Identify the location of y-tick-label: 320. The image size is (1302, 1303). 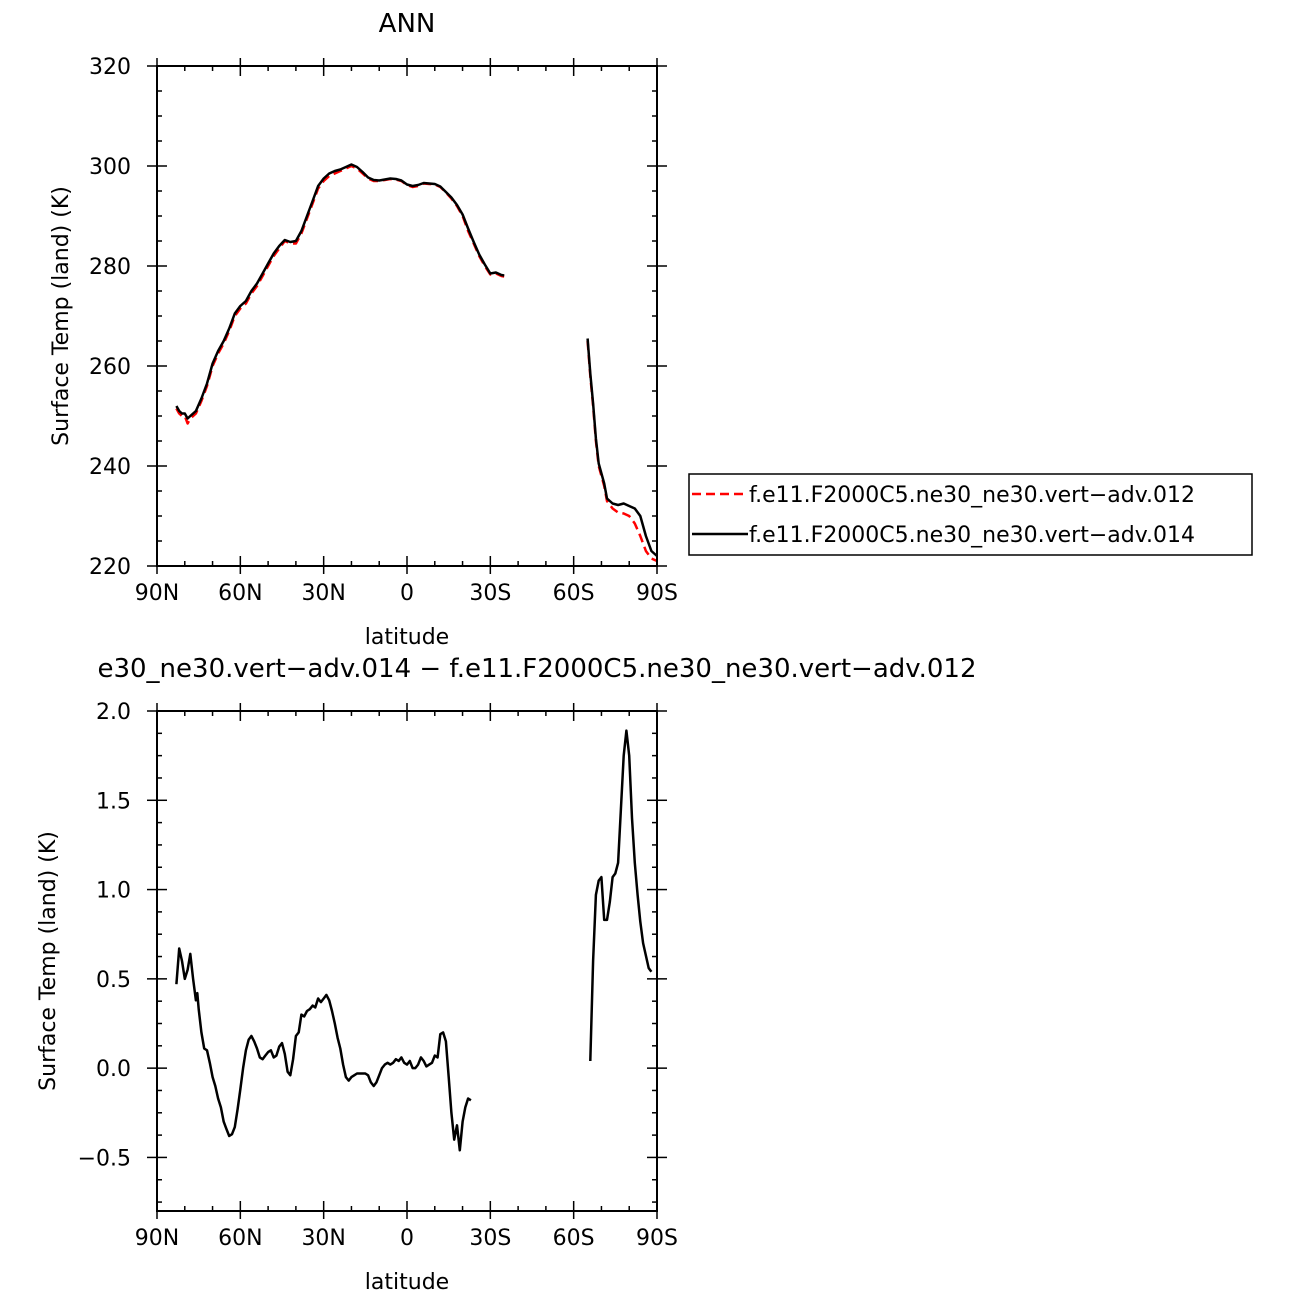
(110, 67).